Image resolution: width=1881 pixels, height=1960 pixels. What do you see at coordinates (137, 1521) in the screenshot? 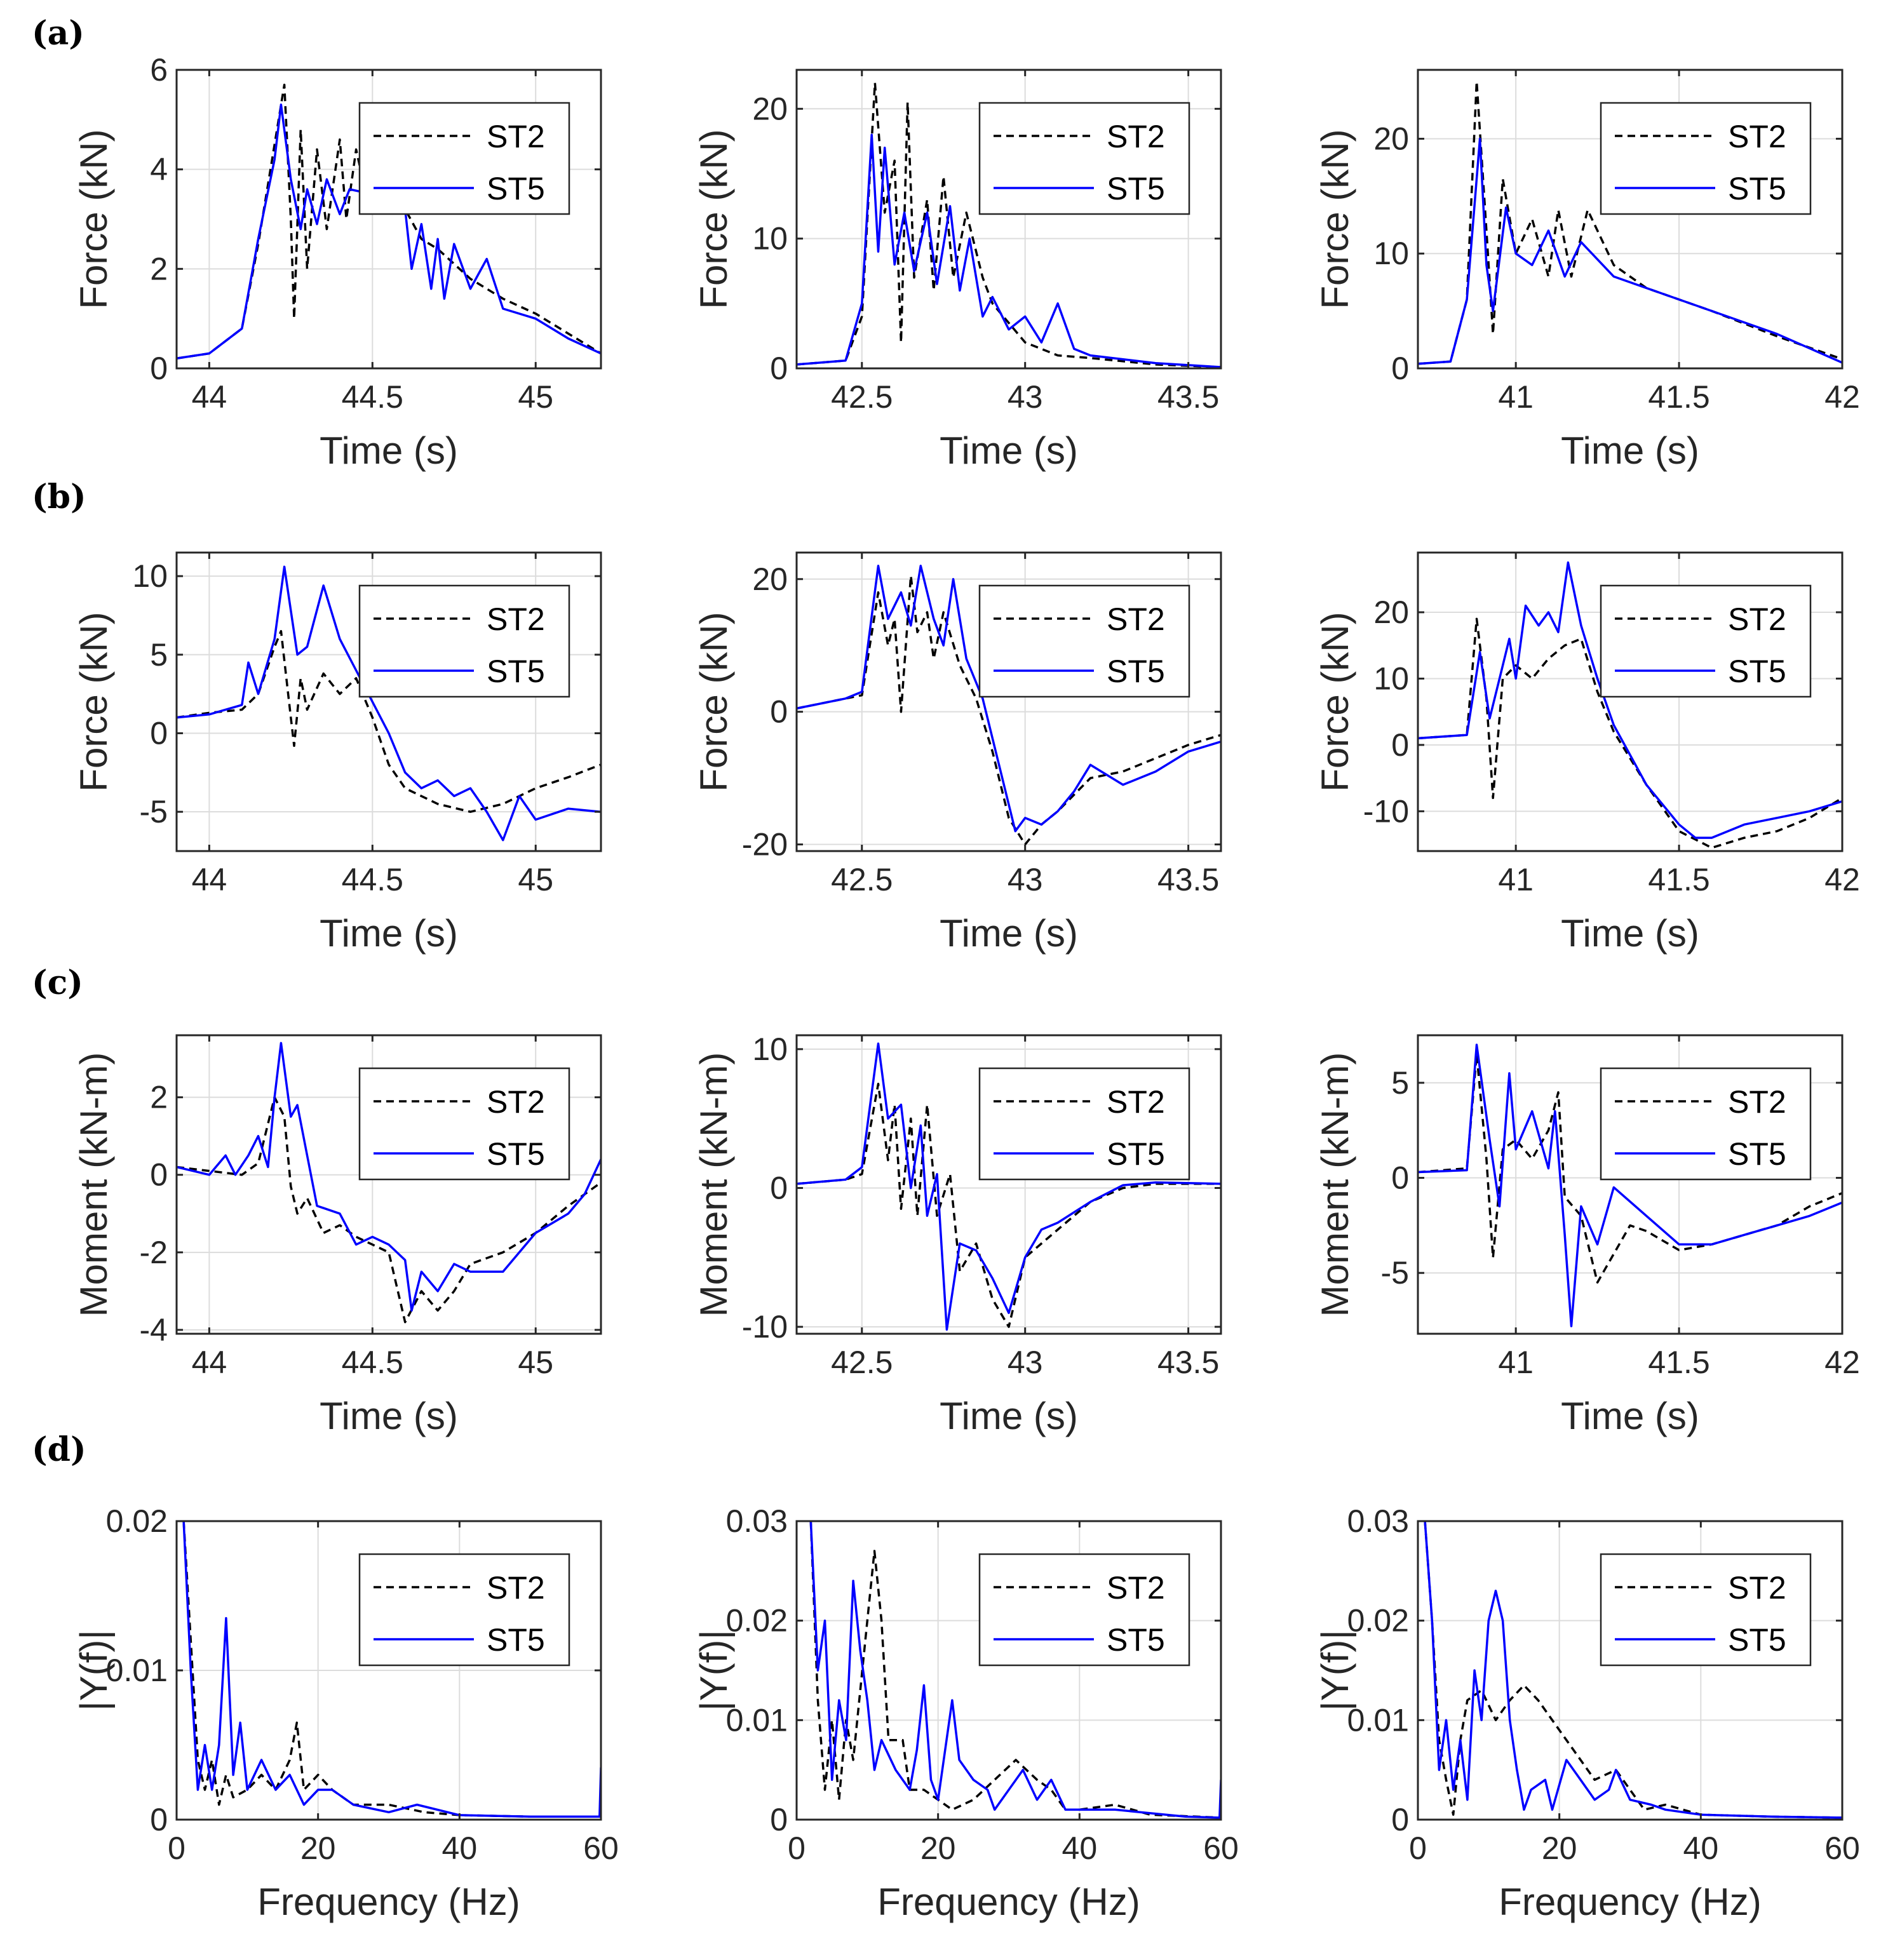
I see `y-tick-label: 0.02` at bounding box center [137, 1521].